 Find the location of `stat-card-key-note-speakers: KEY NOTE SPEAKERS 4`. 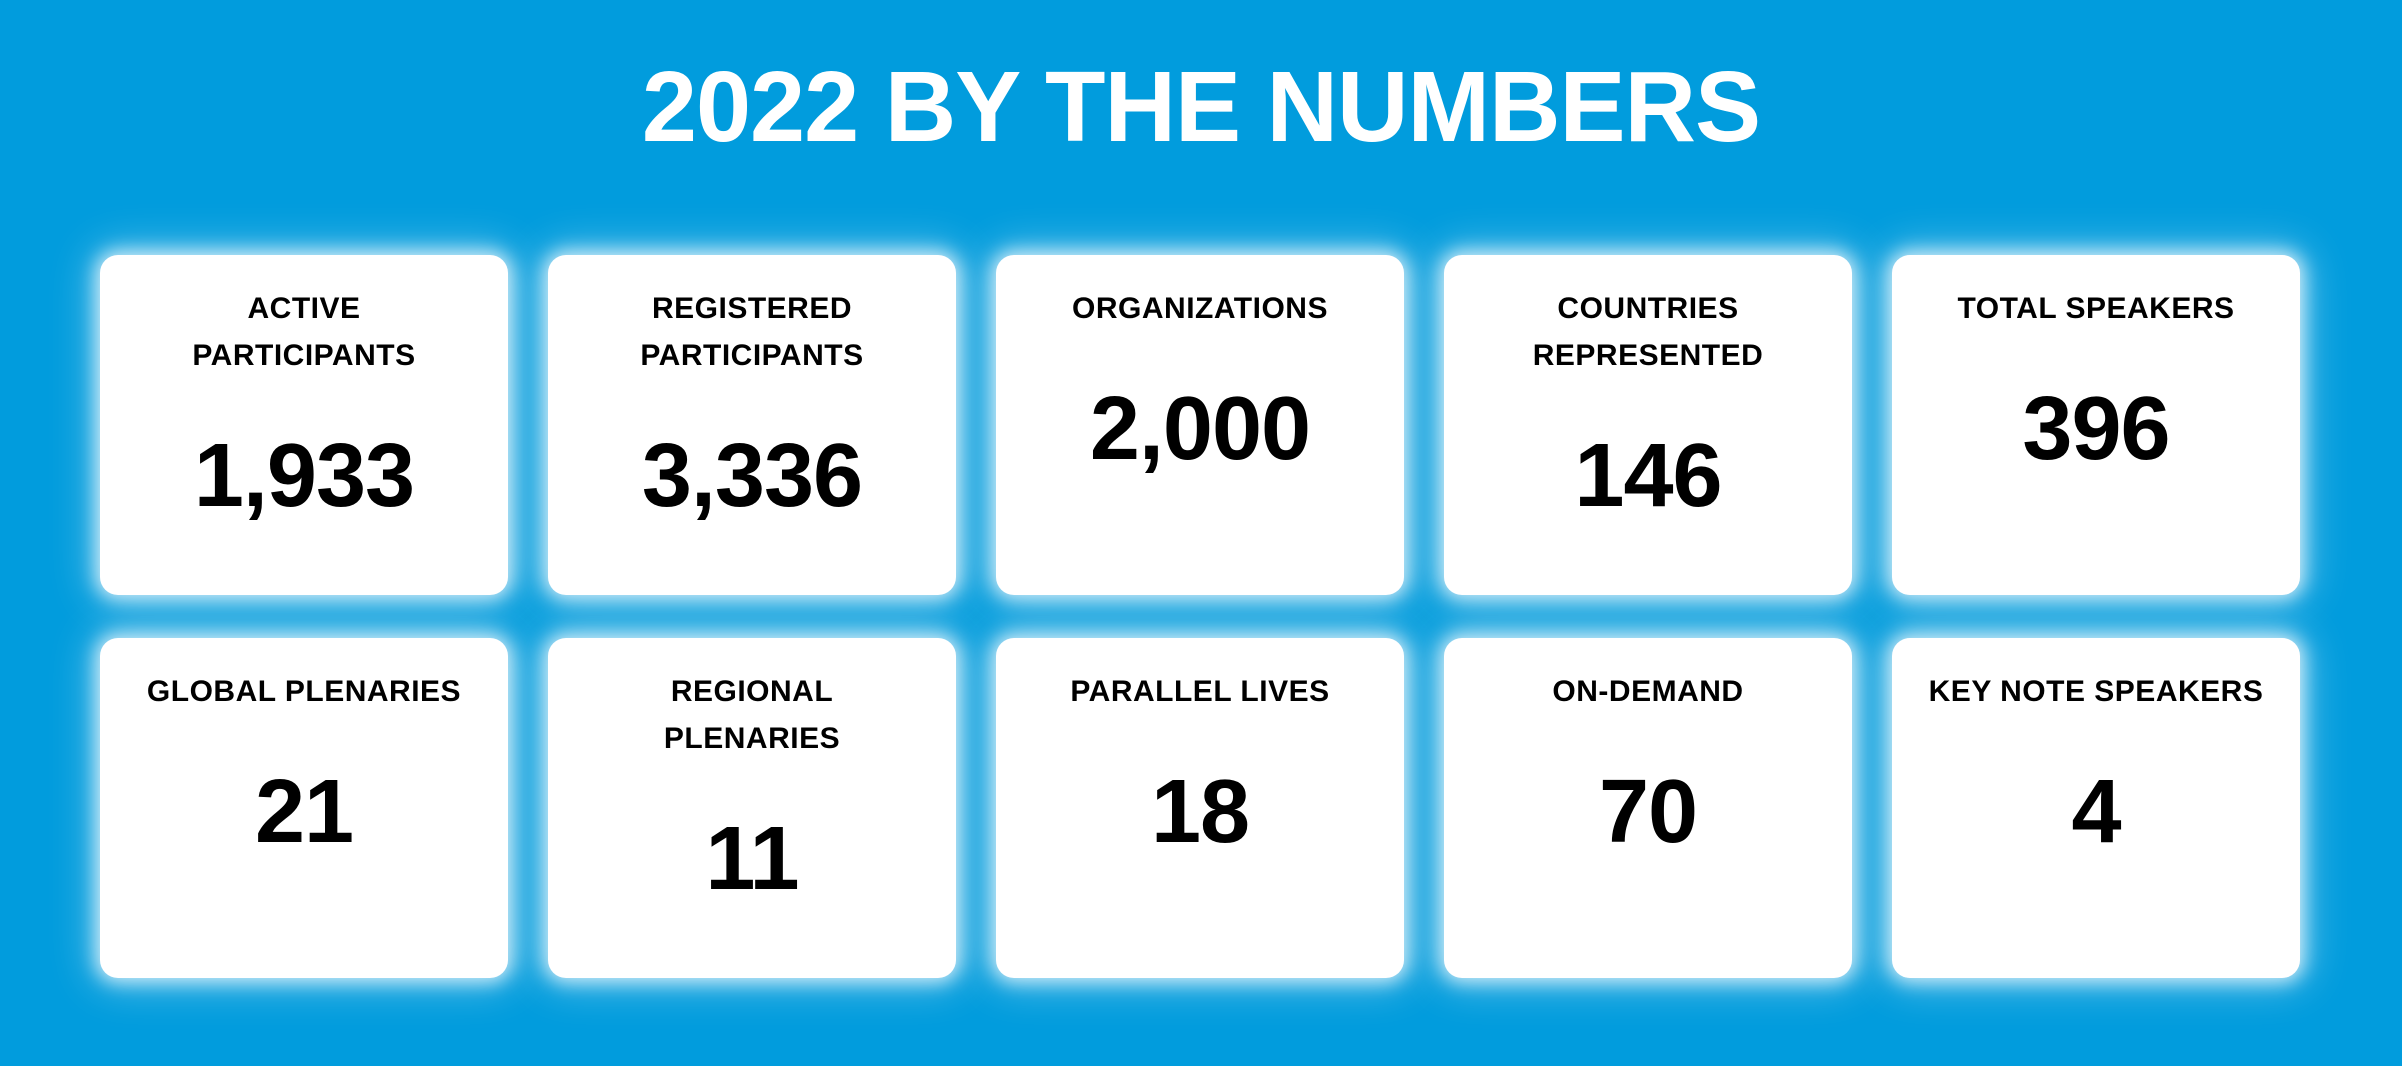

stat-card-key-note-speakers: KEY NOTE SPEAKERS 4 is located at coordinates (2096, 808).